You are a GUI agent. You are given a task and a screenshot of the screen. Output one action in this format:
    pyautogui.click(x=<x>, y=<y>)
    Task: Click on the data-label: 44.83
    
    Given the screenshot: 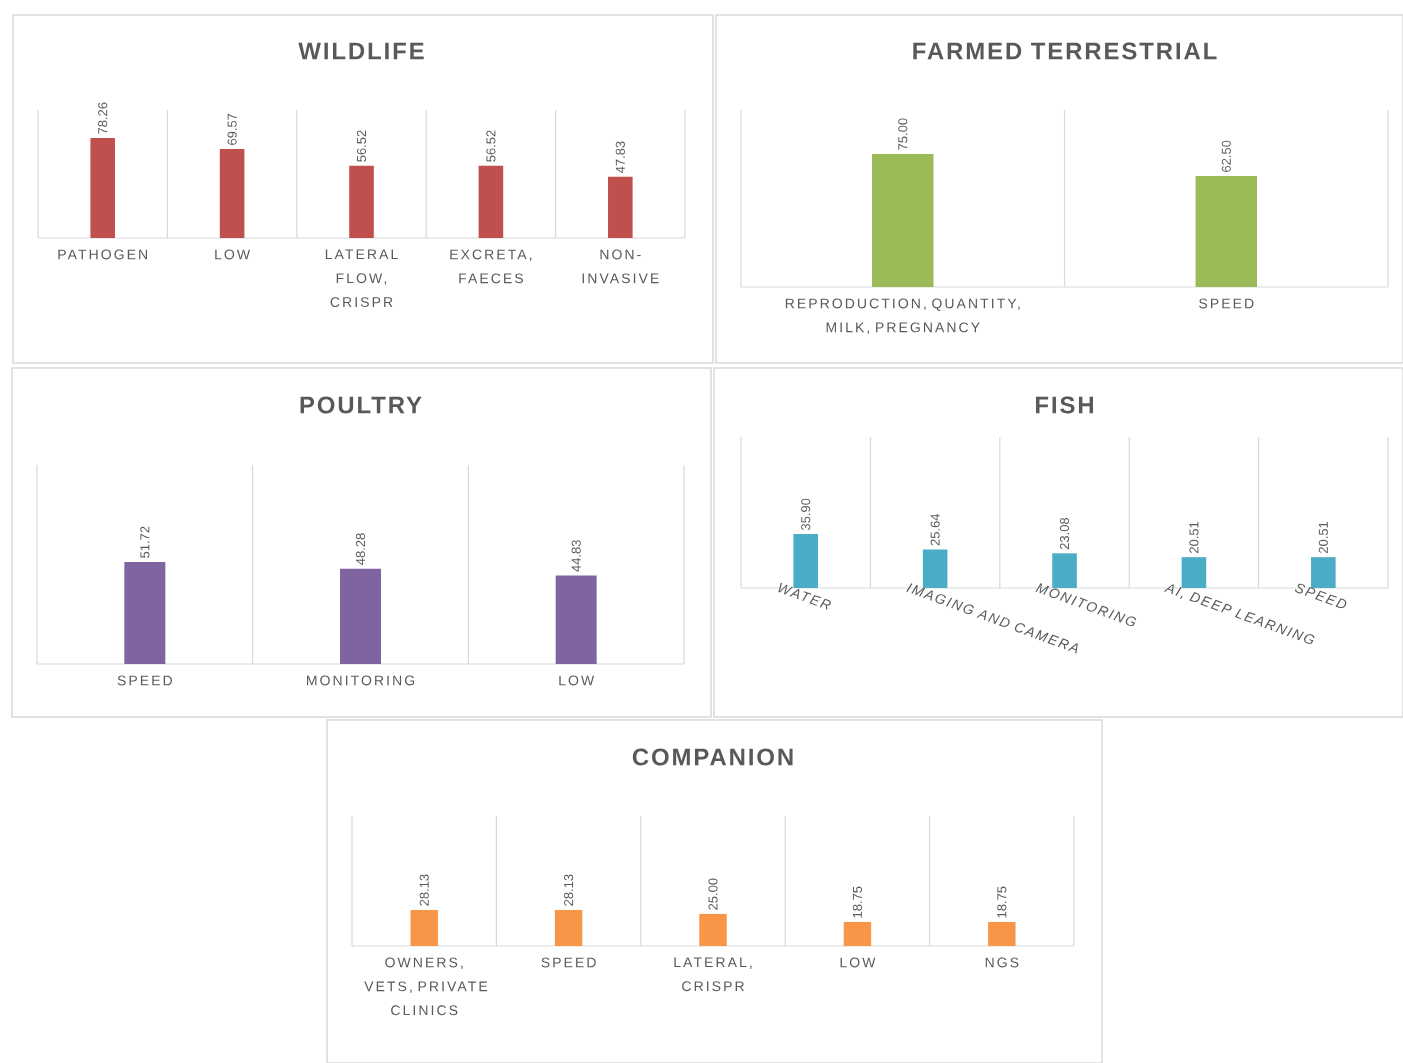 What is the action you would take?
    pyautogui.click(x=576, y=556)
    